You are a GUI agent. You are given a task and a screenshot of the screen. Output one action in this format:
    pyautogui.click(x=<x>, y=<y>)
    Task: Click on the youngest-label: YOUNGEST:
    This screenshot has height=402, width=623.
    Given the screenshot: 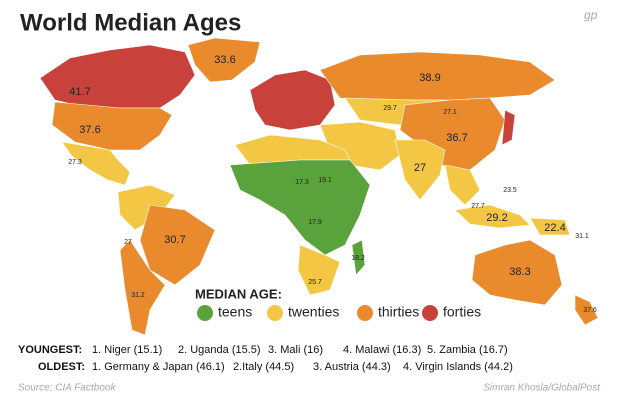 What is the action you would take?
    pyautogui.click(x=50, y=350)
    